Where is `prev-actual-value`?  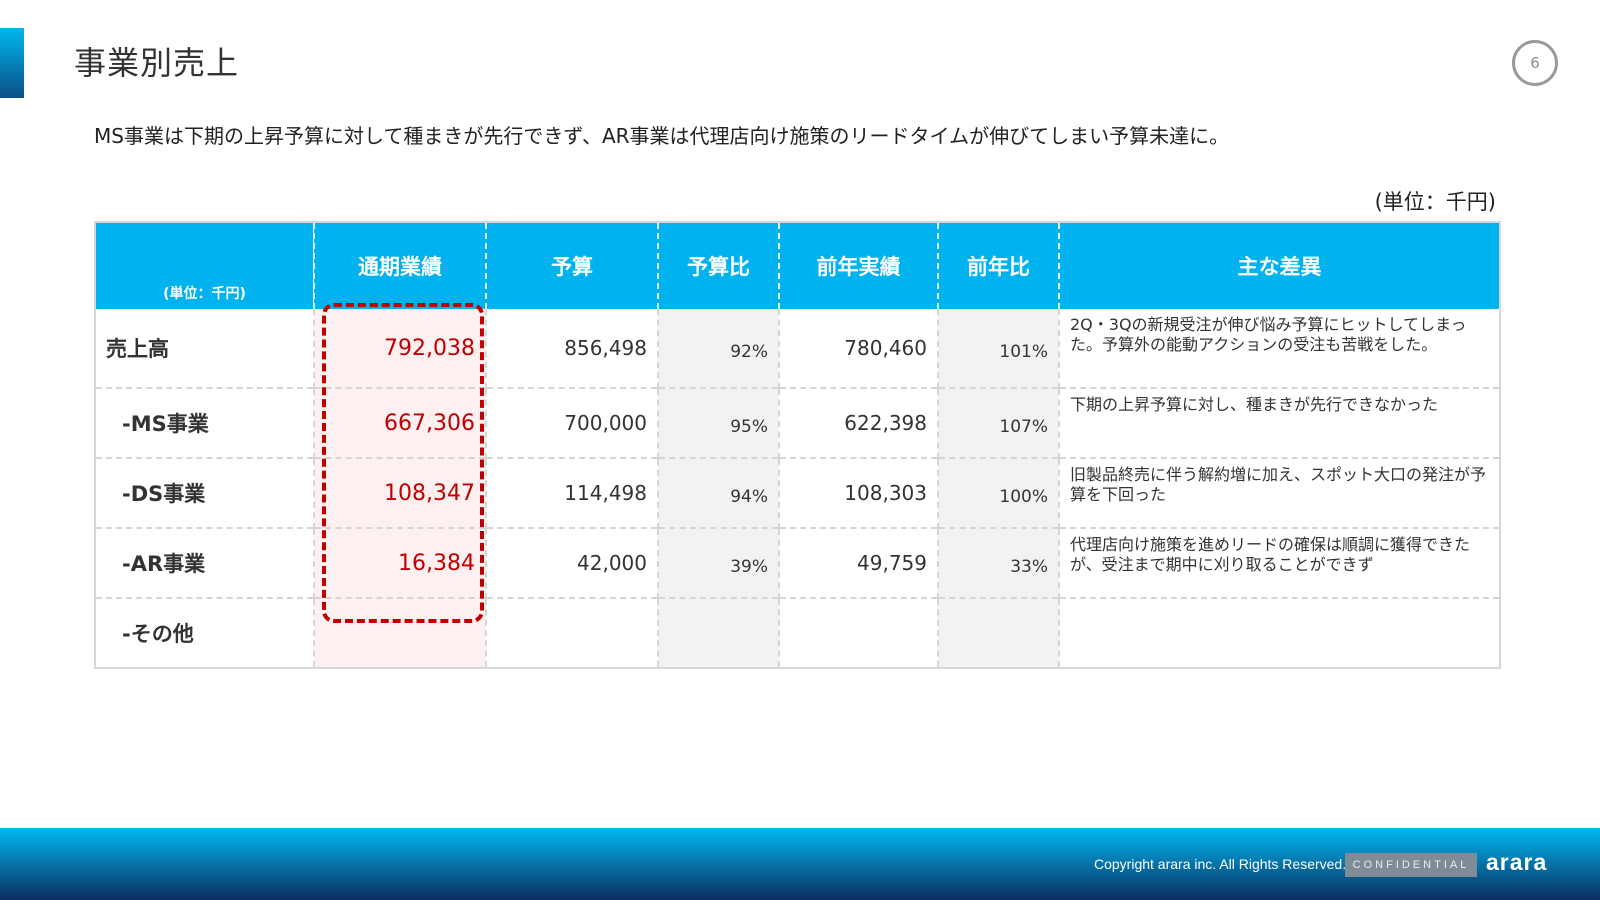 prev-actual-value is located at coordinates (858, 632).